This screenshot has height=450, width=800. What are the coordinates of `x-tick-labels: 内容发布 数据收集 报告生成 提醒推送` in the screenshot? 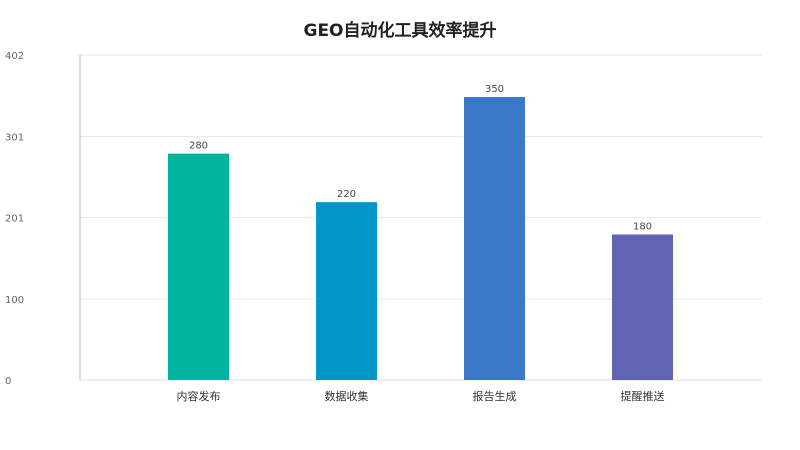 It's located at (421, 396).